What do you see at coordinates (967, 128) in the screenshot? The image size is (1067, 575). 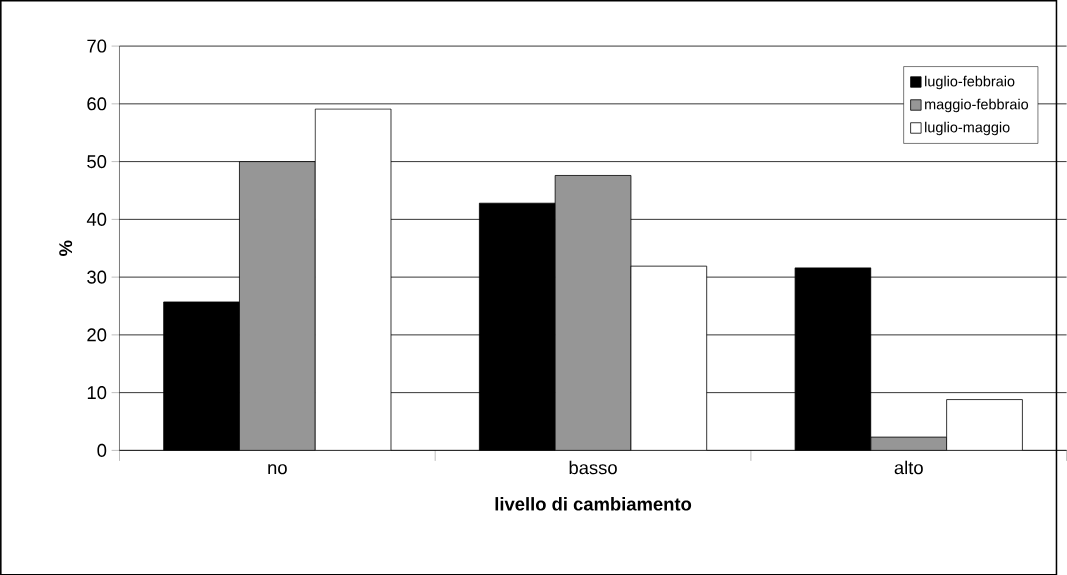 I see `legend-label: luglio-maggio` at bounding box center [967, 128].